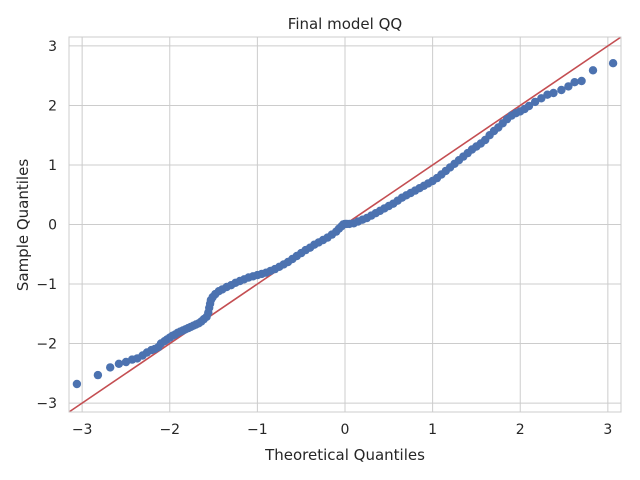 The height and width of the screenshot is (480, 640). Describe the element at coordinates (46, 225) in the screenshot. I see `y-tick-labels: −3 −2 −1 0 1 2 3` at that location.